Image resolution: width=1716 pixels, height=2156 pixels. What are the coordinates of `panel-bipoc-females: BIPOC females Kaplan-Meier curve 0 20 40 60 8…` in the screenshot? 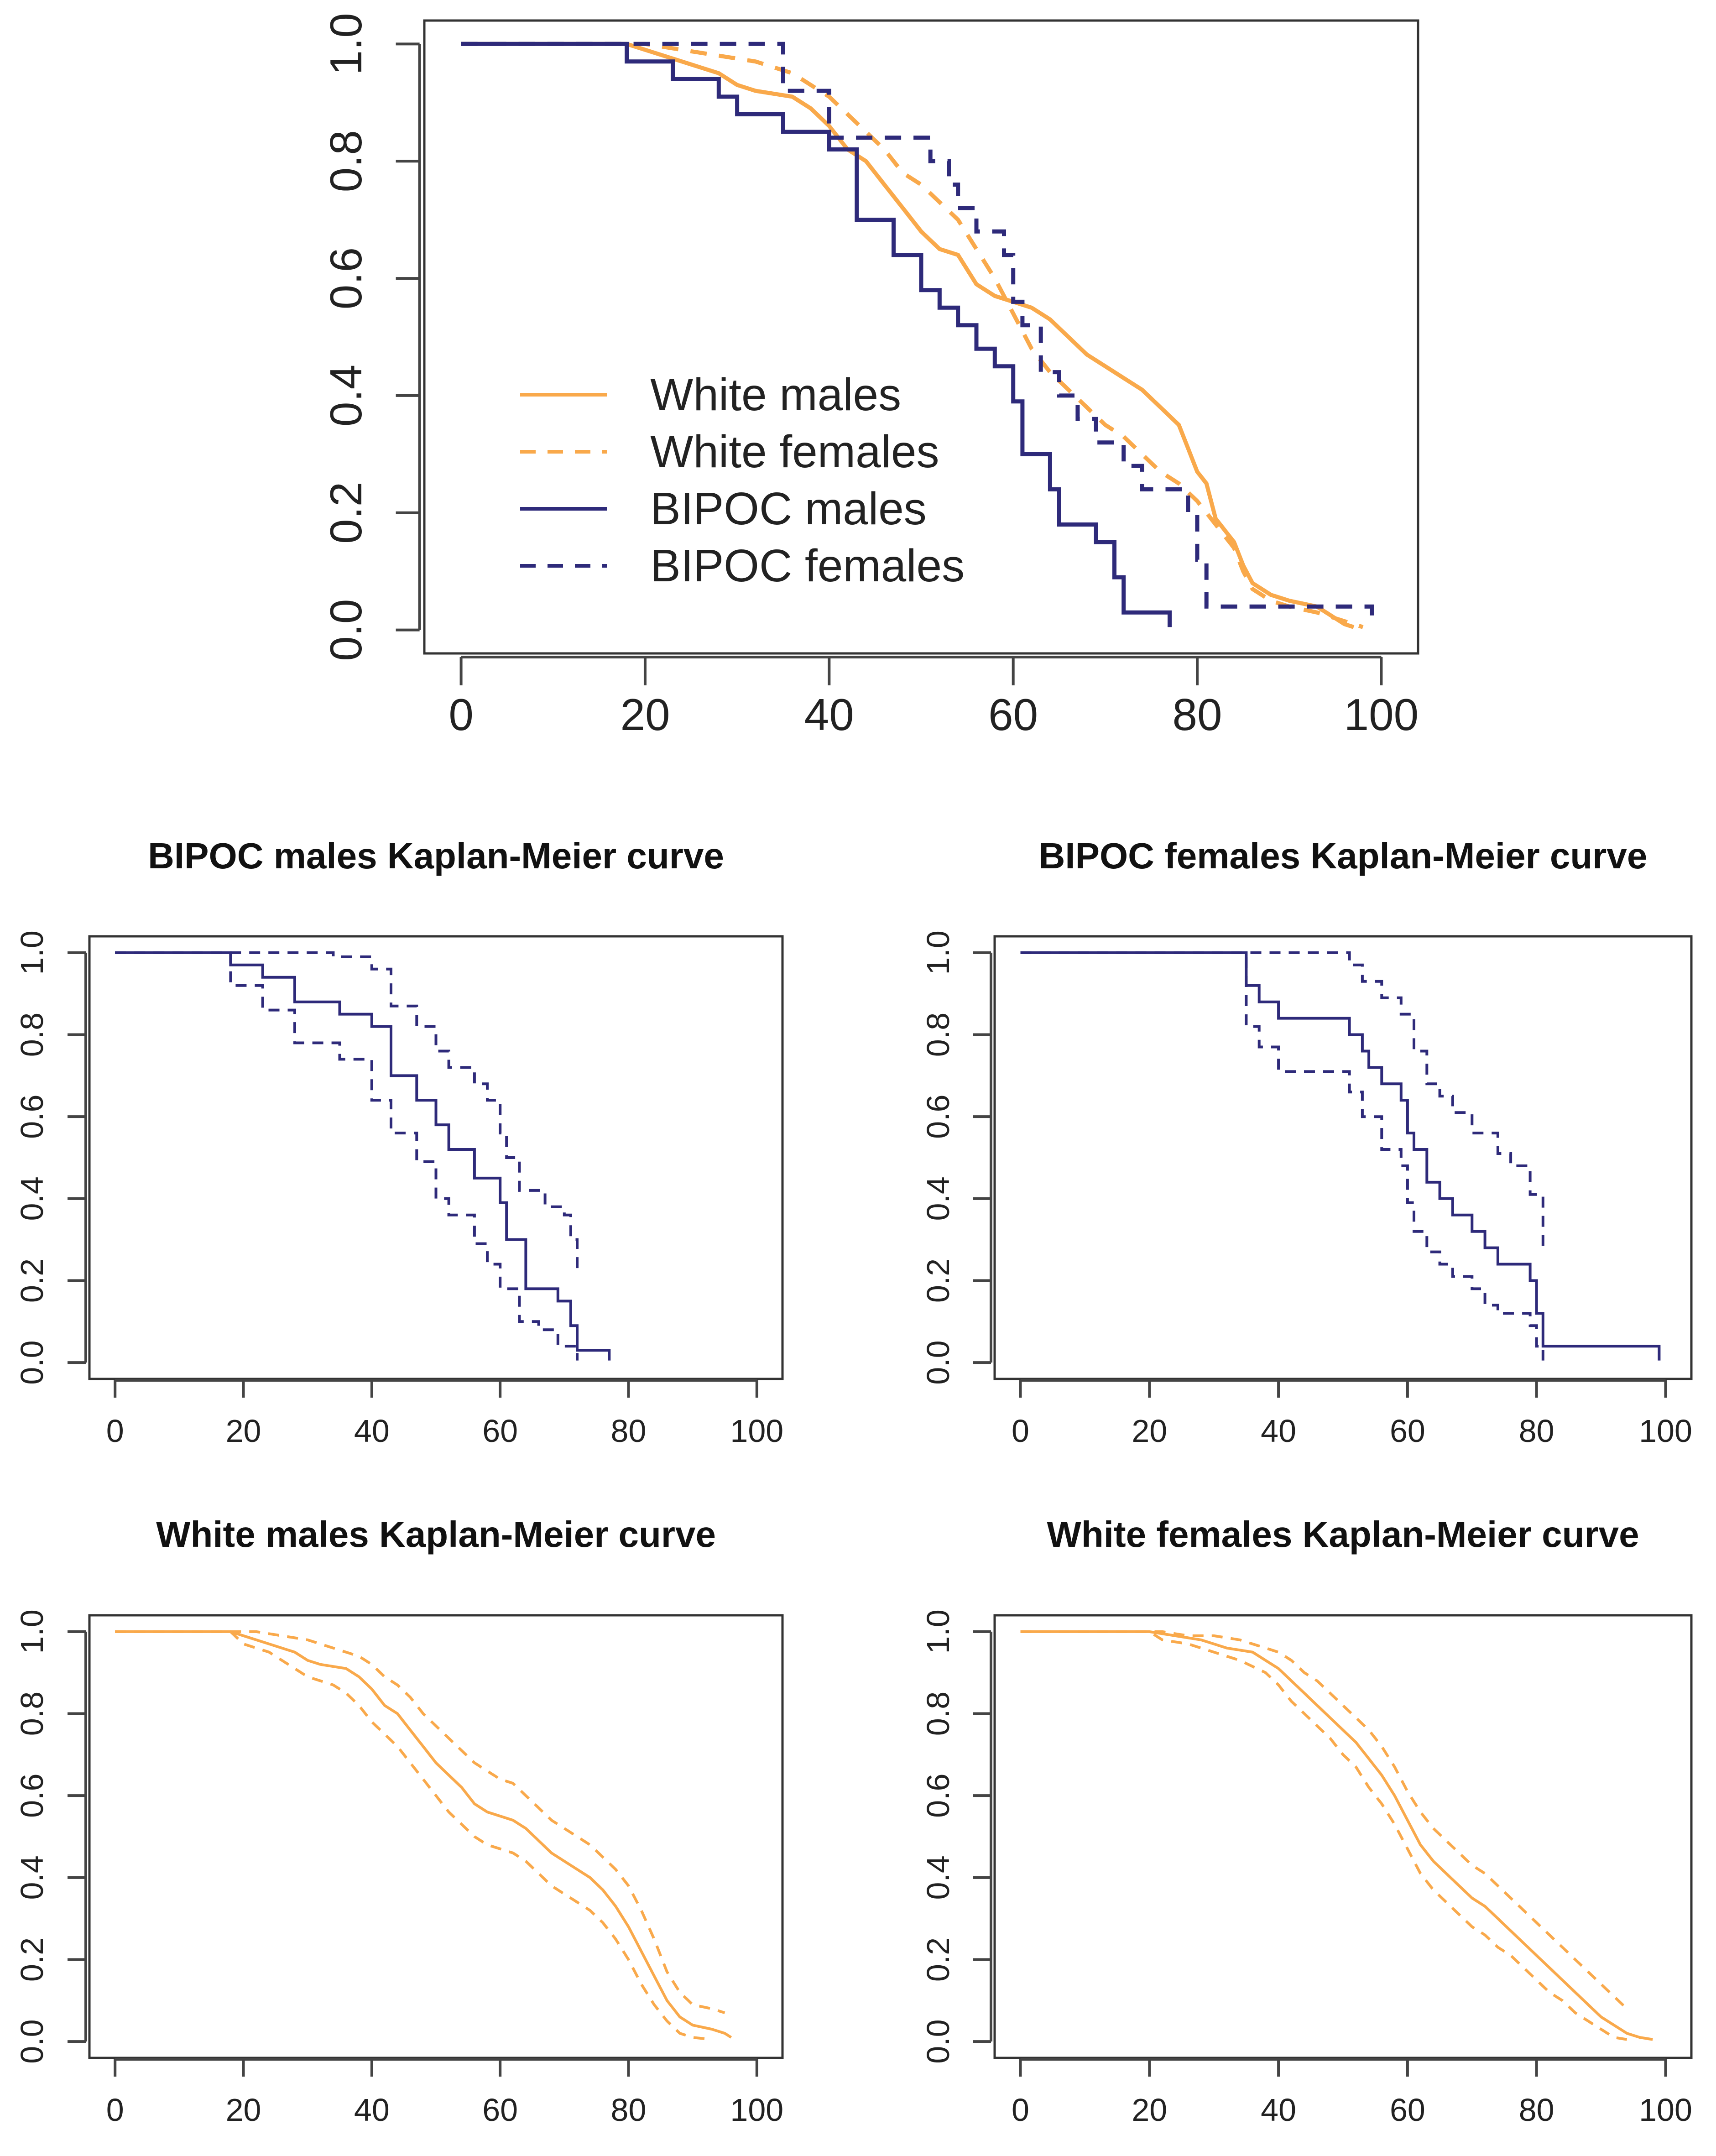 It's located at (1306, 1142).